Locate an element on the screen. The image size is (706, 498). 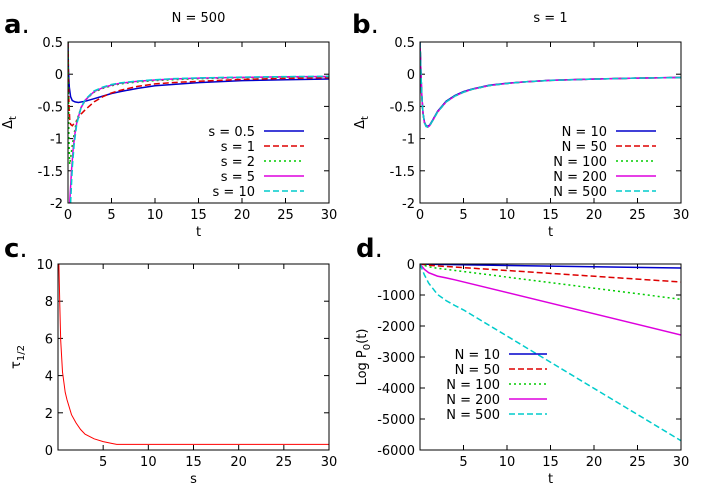
chart-title: s = 1 is located at coordinates (550, 18).